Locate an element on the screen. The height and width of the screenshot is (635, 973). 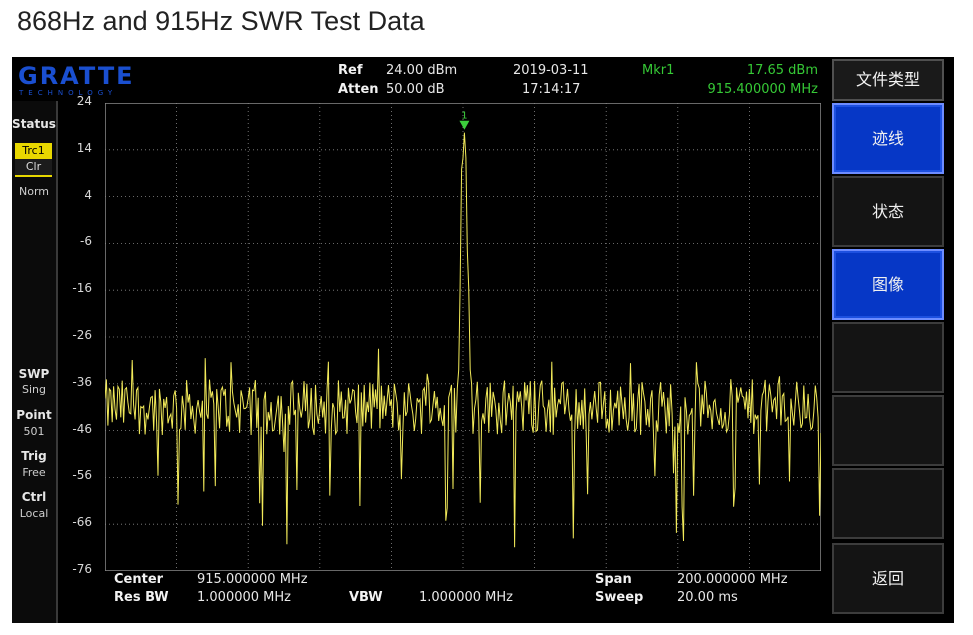
marker-number: 1 is located at coordinates (464, 116).